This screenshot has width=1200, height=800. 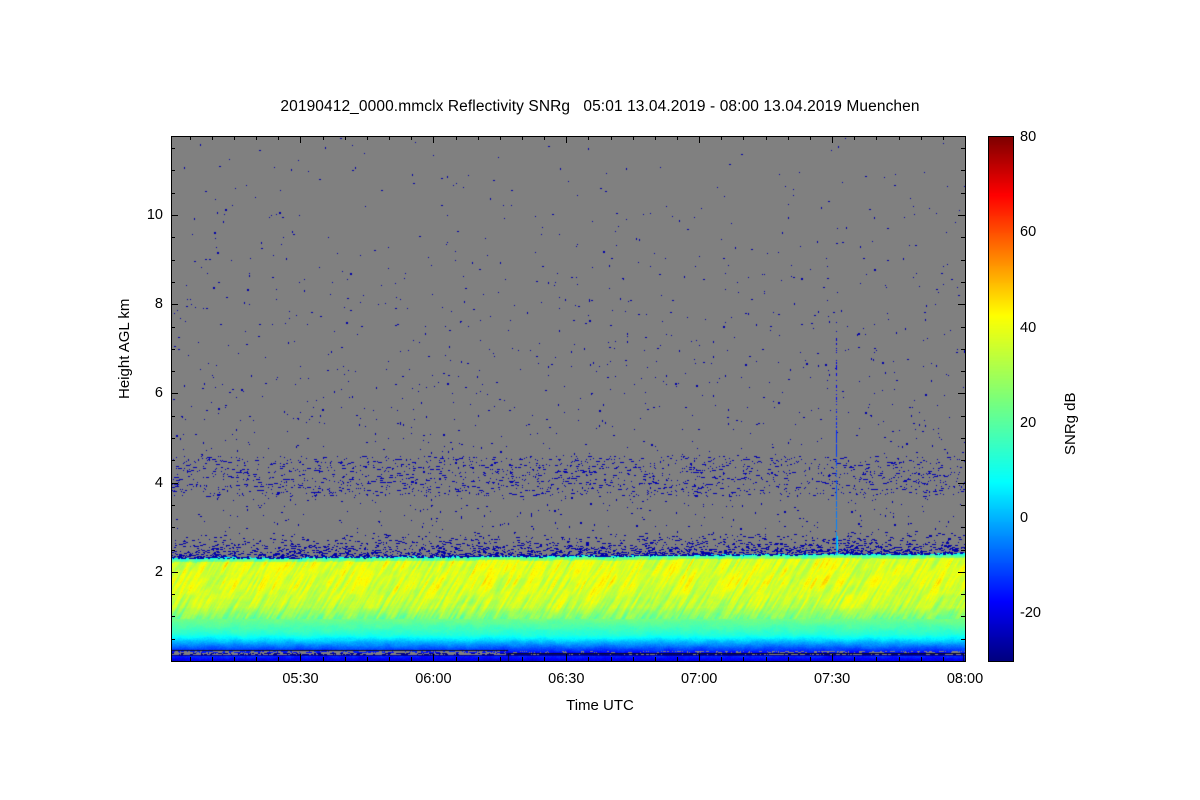 What do you see at coordinates (158, 482) in the screenshot?
I see `y-axis-tick-label: 4` at bounding box center [158, 482].